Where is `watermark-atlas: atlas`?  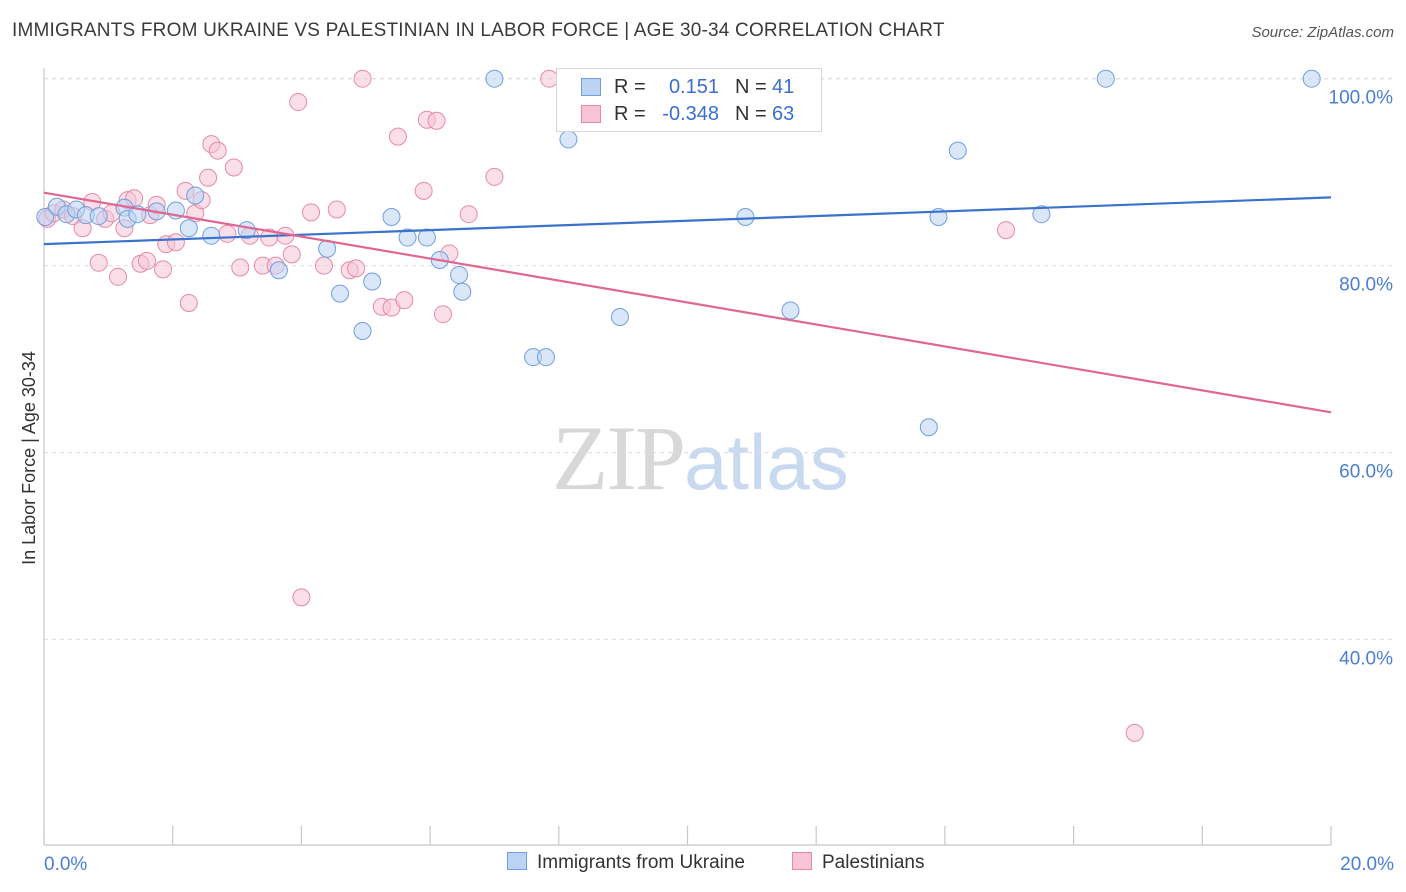 watermark-atlas: atlas is located at coordinates (766, 462).